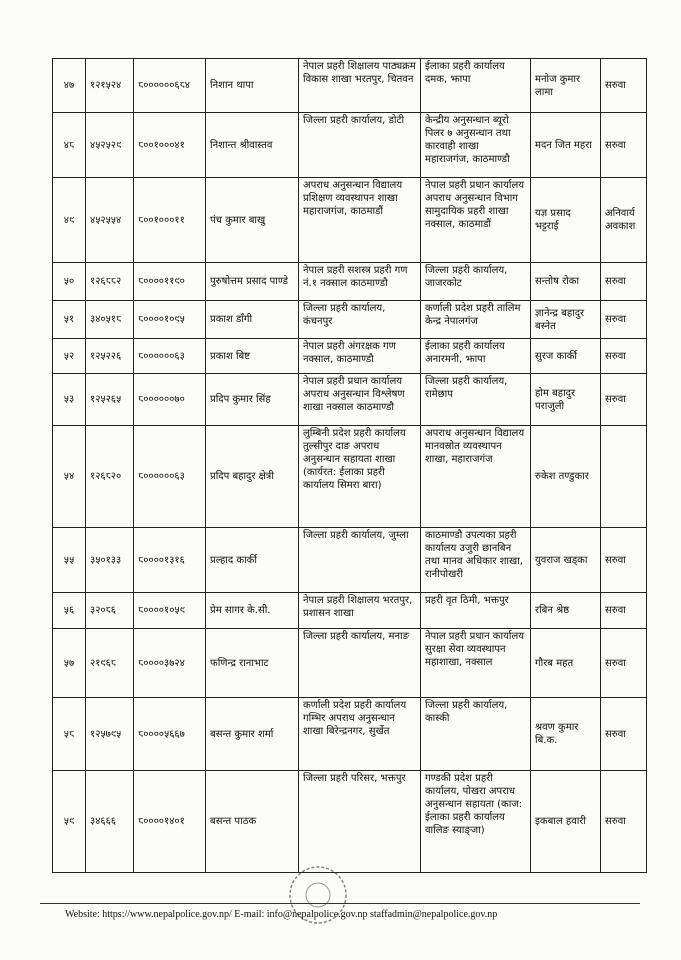 This screenshot has width=681, height=960. What do you see at coordinates (565, 356) in the screenshot?
I see `replacement-name: सुरज कार्की` at bounding box center [565, 356].